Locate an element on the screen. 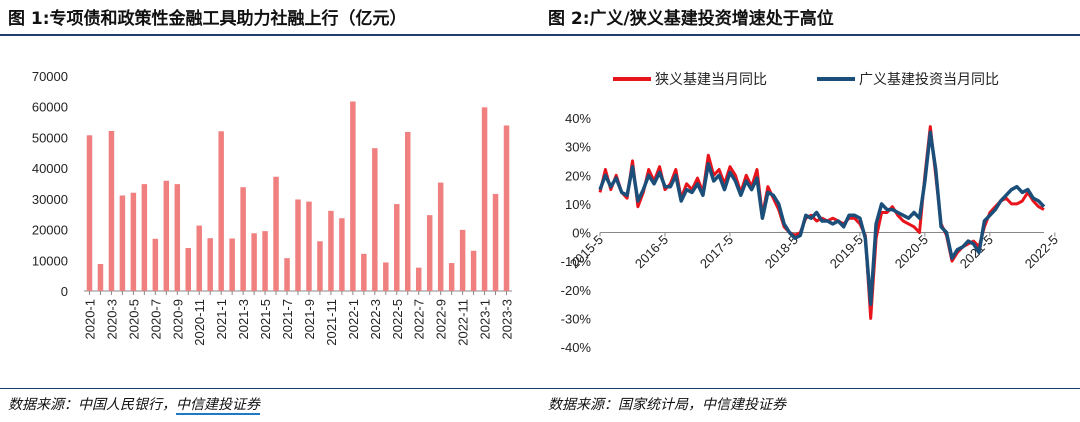  y-tick-label: 70000 is located at coordinates (50, 76).